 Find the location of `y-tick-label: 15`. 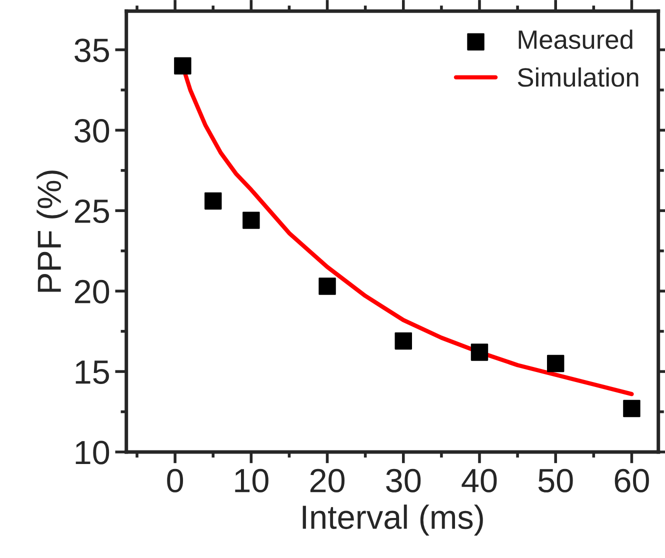

y-tick-label: 15 is located at coordinates (92, 372).